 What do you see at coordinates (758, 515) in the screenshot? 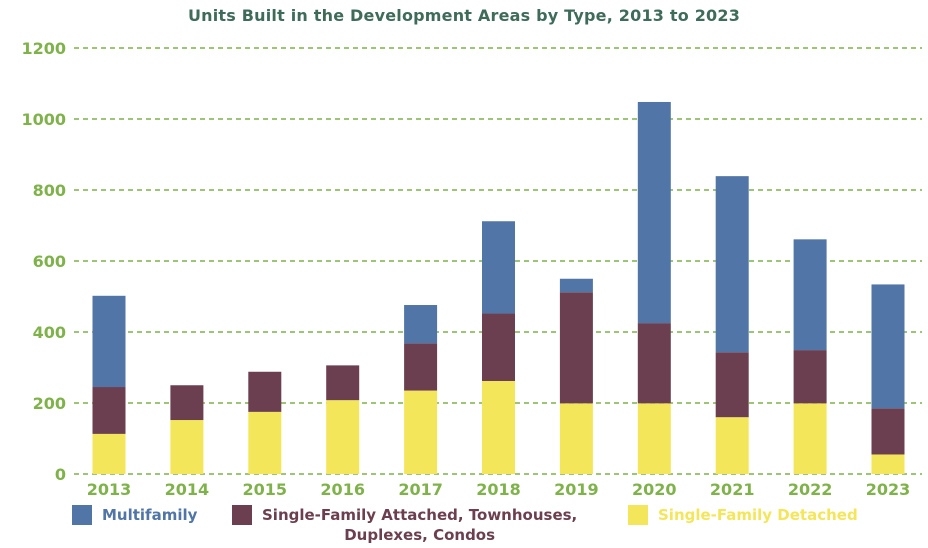
I see `legend-label-single-family-detached: Single-Family Detached` at bounding box center [758, 515].